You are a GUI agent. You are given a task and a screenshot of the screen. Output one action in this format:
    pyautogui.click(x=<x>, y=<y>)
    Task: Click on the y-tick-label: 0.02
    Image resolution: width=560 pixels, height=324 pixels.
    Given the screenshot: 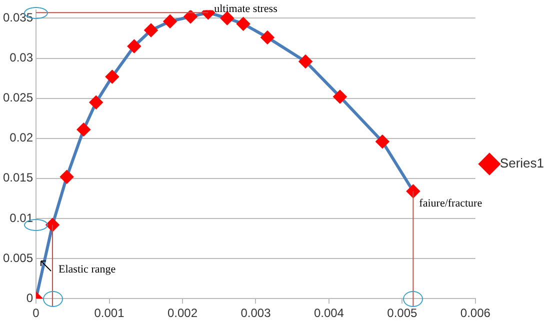 What is the action you would take?
    pyautogui.click(x=22, y=137)
    